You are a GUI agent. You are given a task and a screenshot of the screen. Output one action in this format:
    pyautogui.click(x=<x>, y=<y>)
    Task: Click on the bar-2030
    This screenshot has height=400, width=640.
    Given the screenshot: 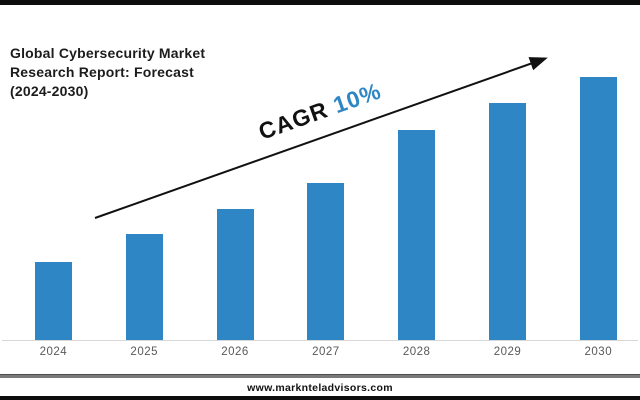 What is the action you would take?
    pyautogui.click(x=598, y=208)
    